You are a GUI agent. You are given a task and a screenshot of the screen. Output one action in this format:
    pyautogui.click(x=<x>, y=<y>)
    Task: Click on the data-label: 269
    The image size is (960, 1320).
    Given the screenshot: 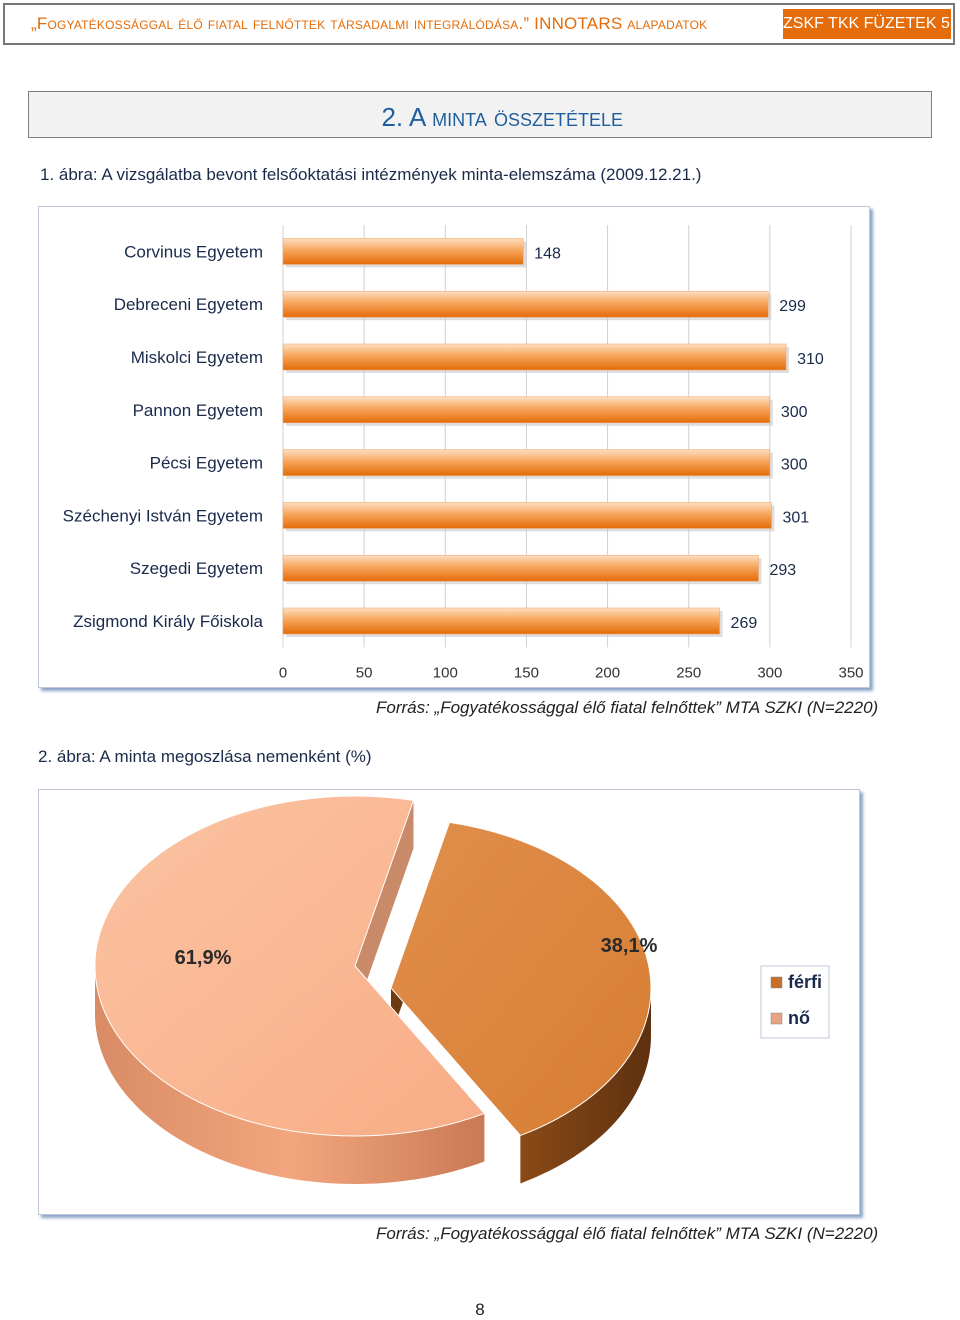 What is the action you would take?
    pyautogui.click(x=744, y=623)
    